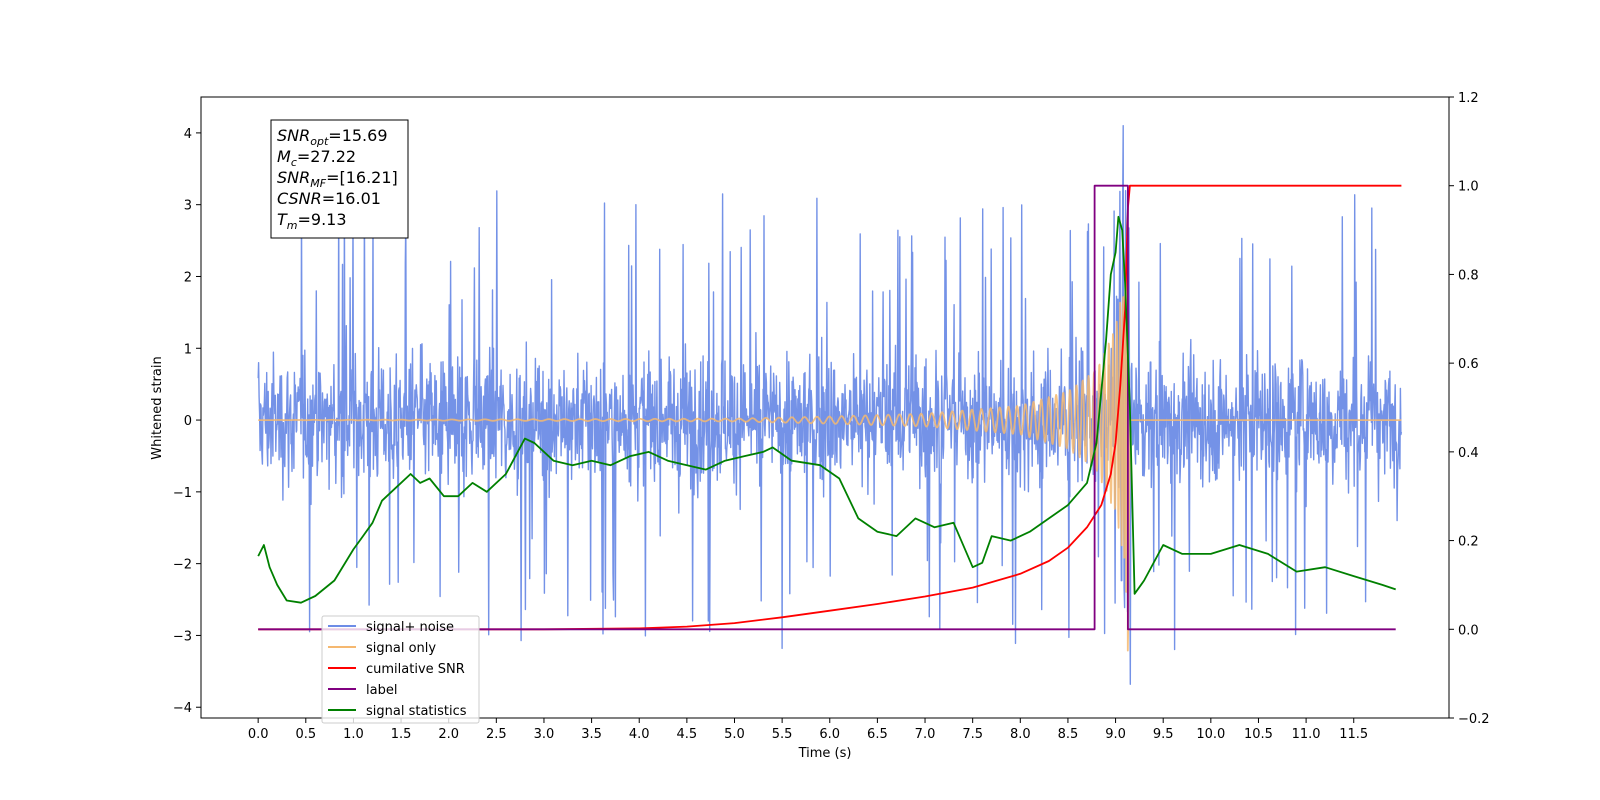  I want to click on x-tick-label: 8.5, so click(1068, 734).